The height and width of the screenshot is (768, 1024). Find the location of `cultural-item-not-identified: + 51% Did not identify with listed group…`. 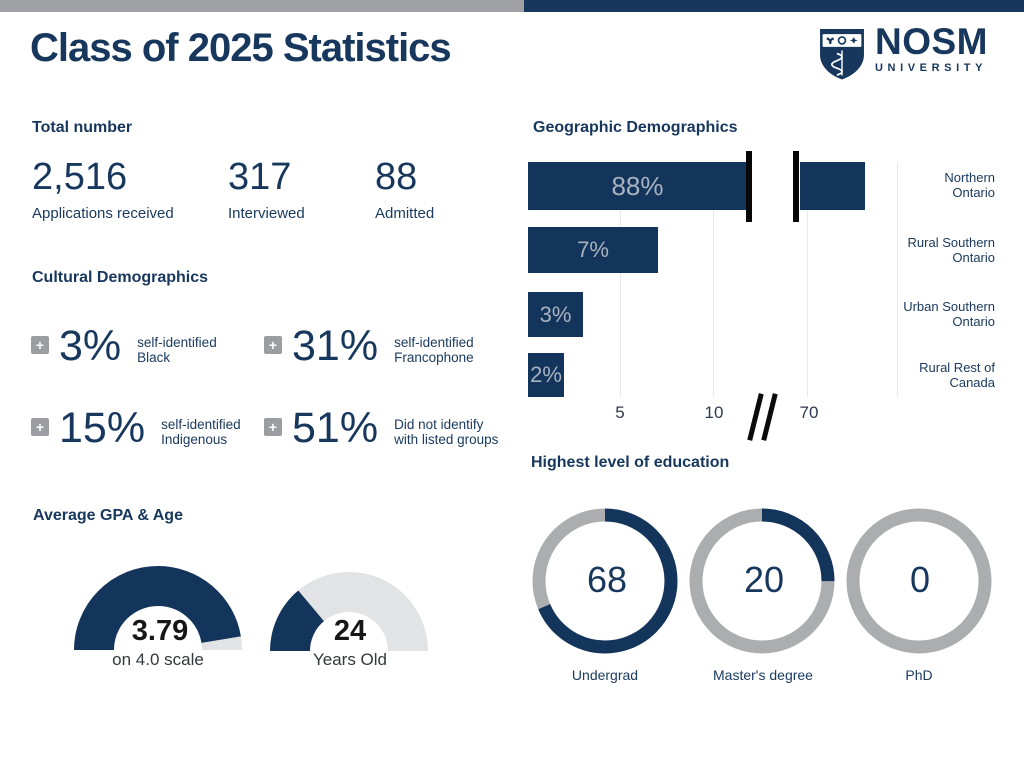

cultural-item-not-identified: + 51% Did not identify with listed group… is located at coordinates (381, 428).